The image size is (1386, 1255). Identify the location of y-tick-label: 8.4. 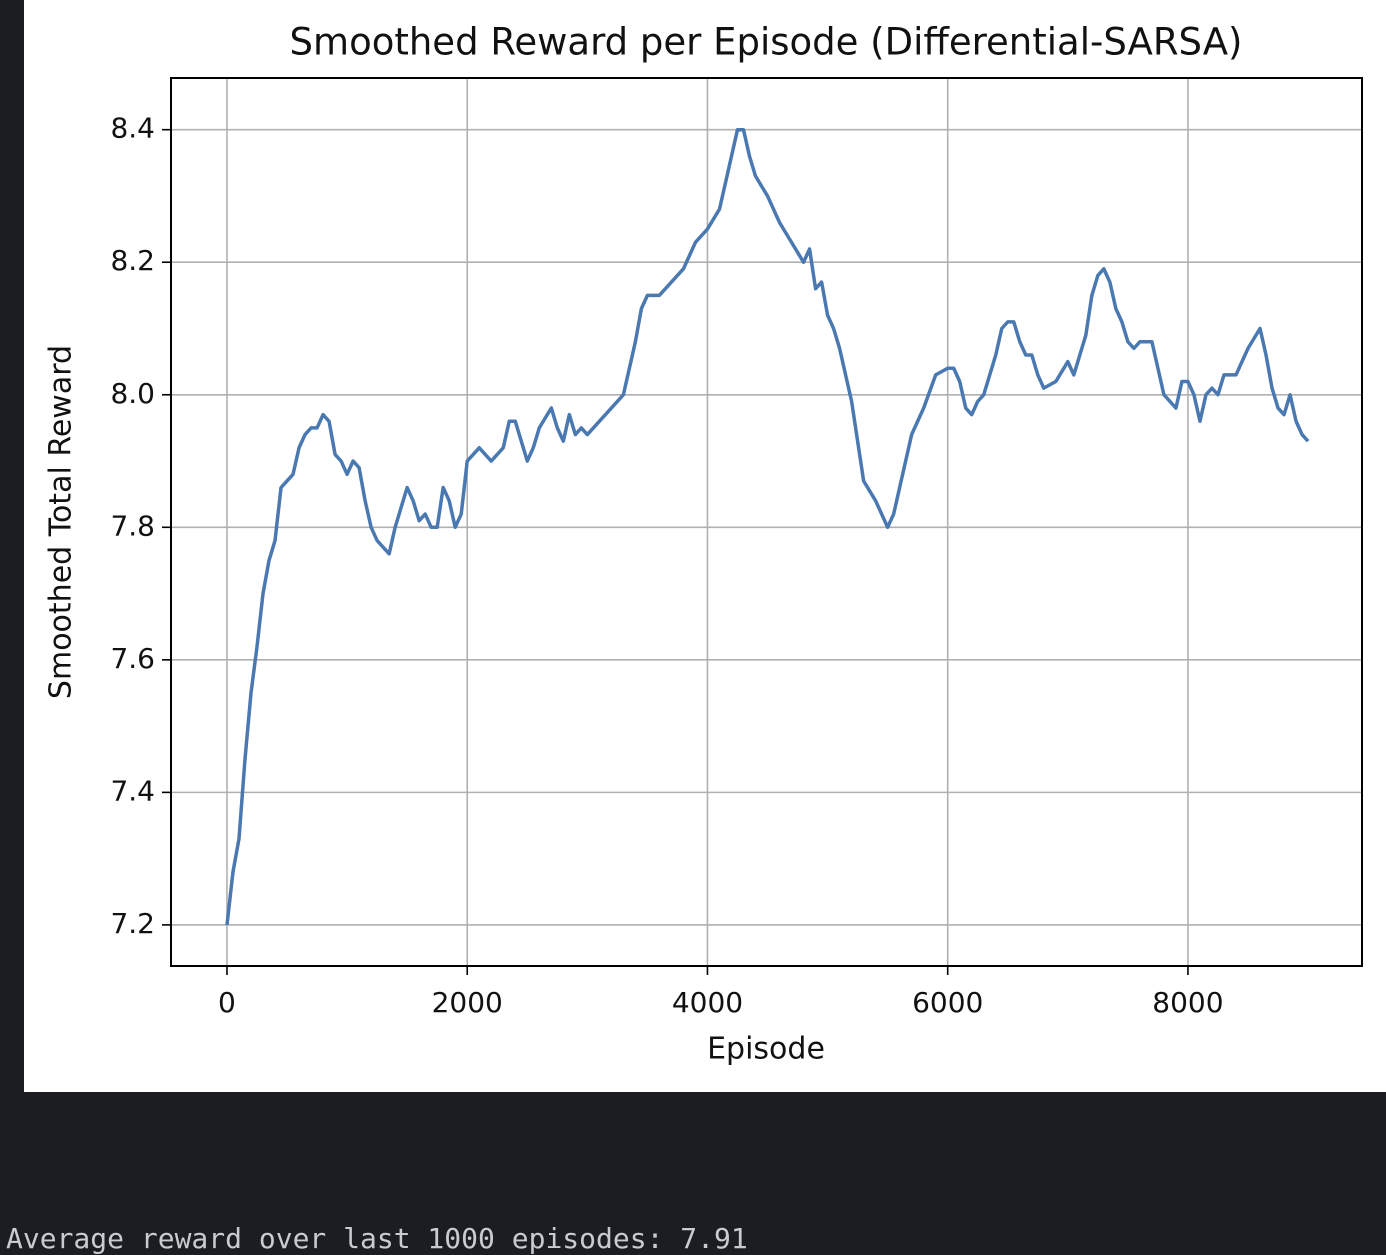
(132, 128).